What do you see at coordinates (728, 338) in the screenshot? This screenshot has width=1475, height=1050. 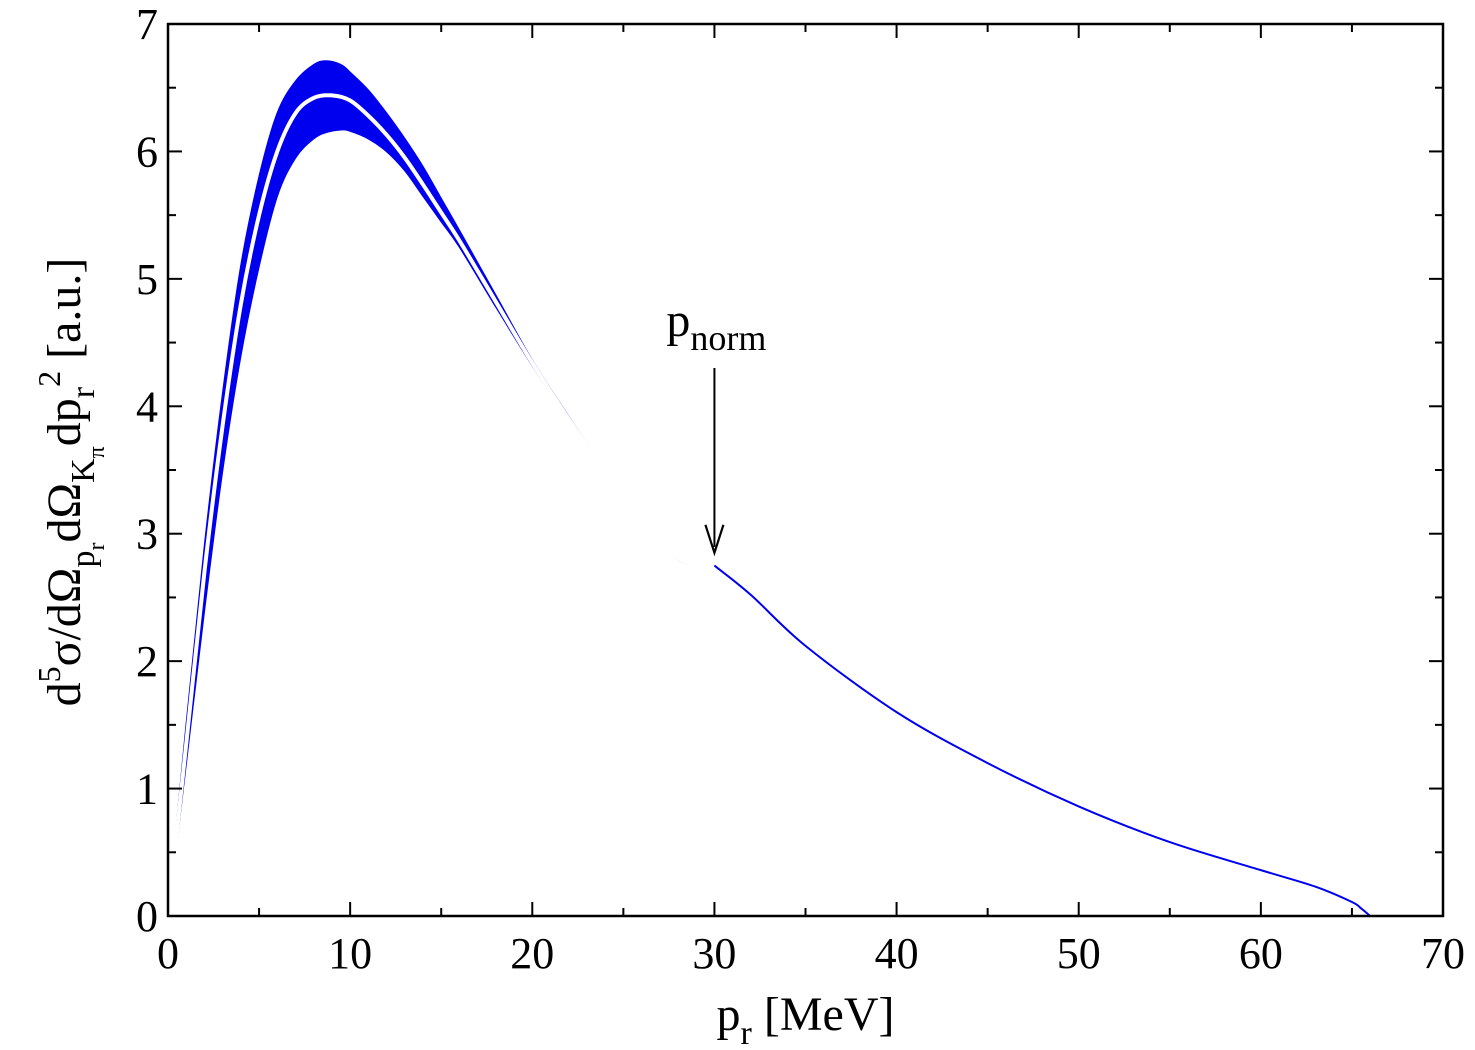 I see `annotation-label-sub: norm` at bounding box center [728, 338].